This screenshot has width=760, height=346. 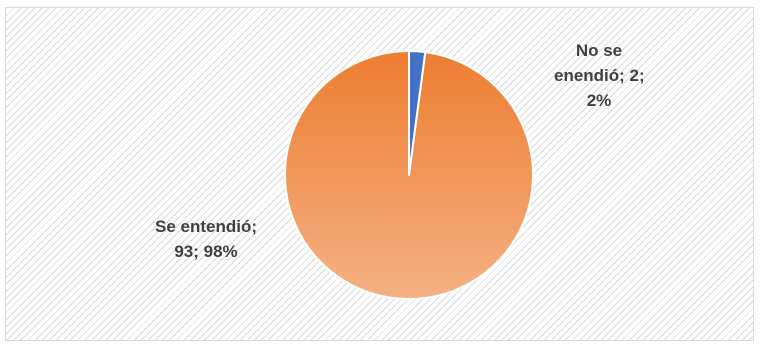 I want to click on data-label-line: No se, so click(x=599, y=50).